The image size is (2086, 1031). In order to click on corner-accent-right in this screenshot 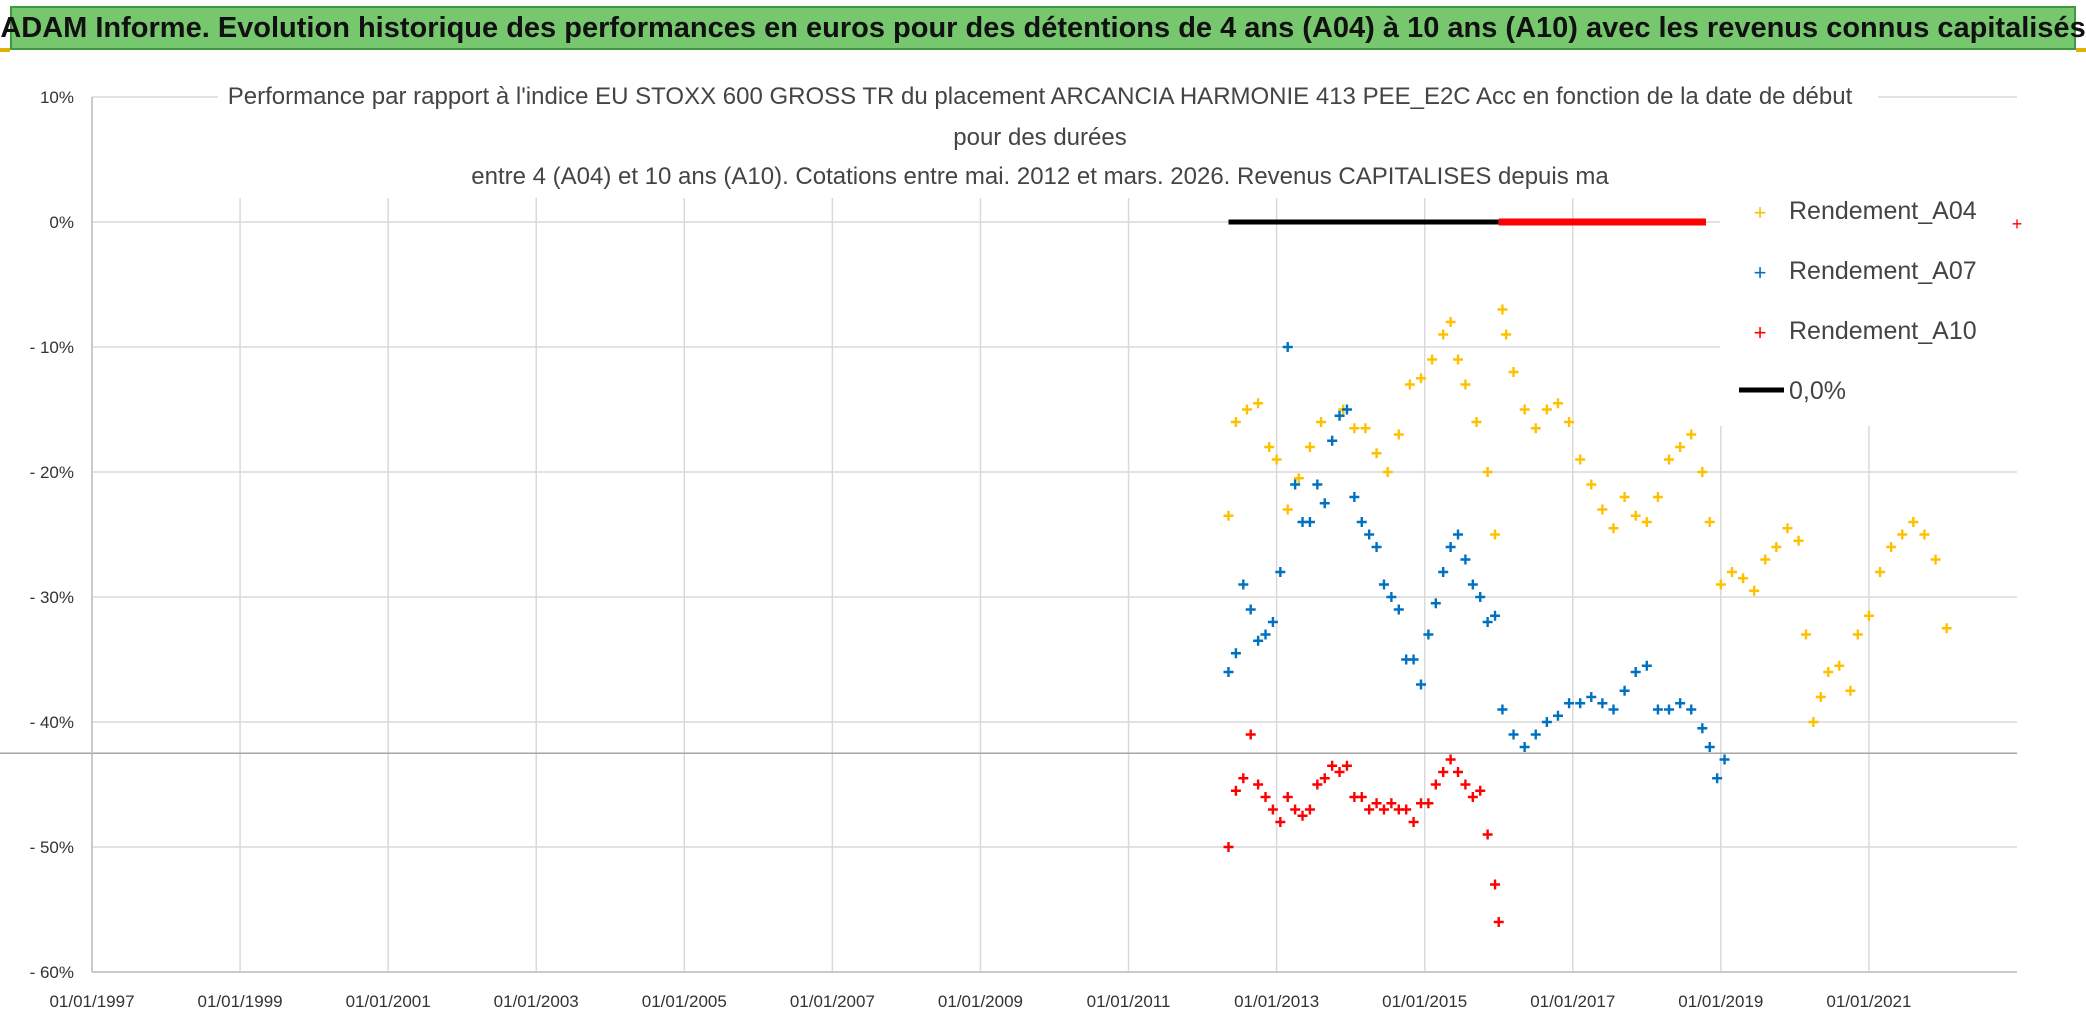, I will do `click(2081, 50)`.